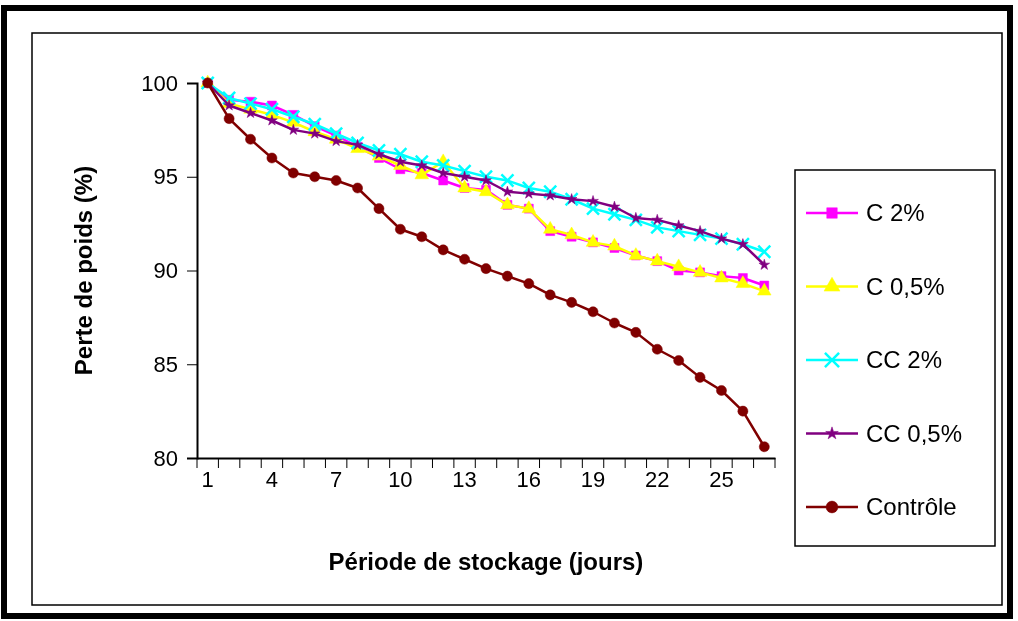 This screenshot has height=621, width=1018. Describe the element at coordinates (400, 479) in the screenshot. I see `x-tick-label: 10` at that location.